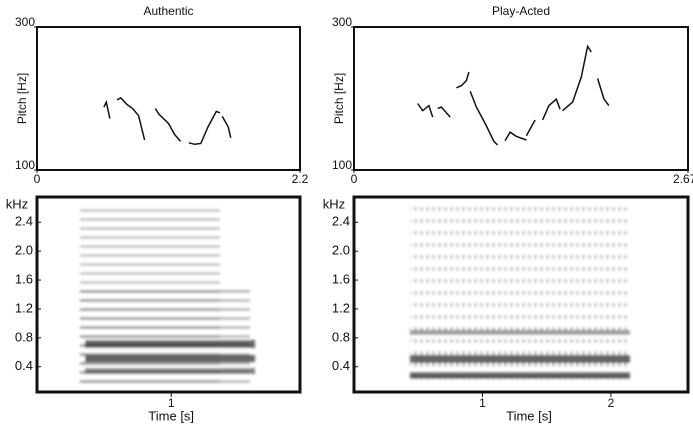 Image resolution: width=693 pixels, height=433 pixels. Describe the element at coordinates (521, 11) in the screenshot. I see `chart-title: Play-Acted` at that location.